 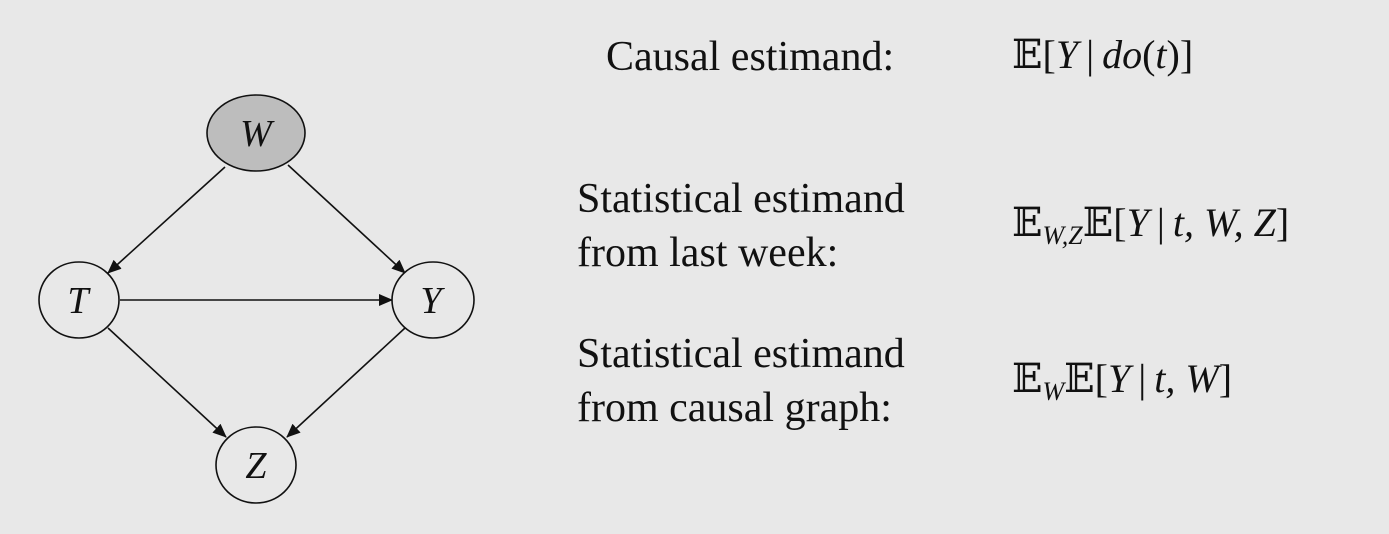 What do you see at coordinates (741, 381) in the screenshot?
I see `causal-graph-estimand-label: Statistical estimand from causal graph:` at bounding box center [741, 381].